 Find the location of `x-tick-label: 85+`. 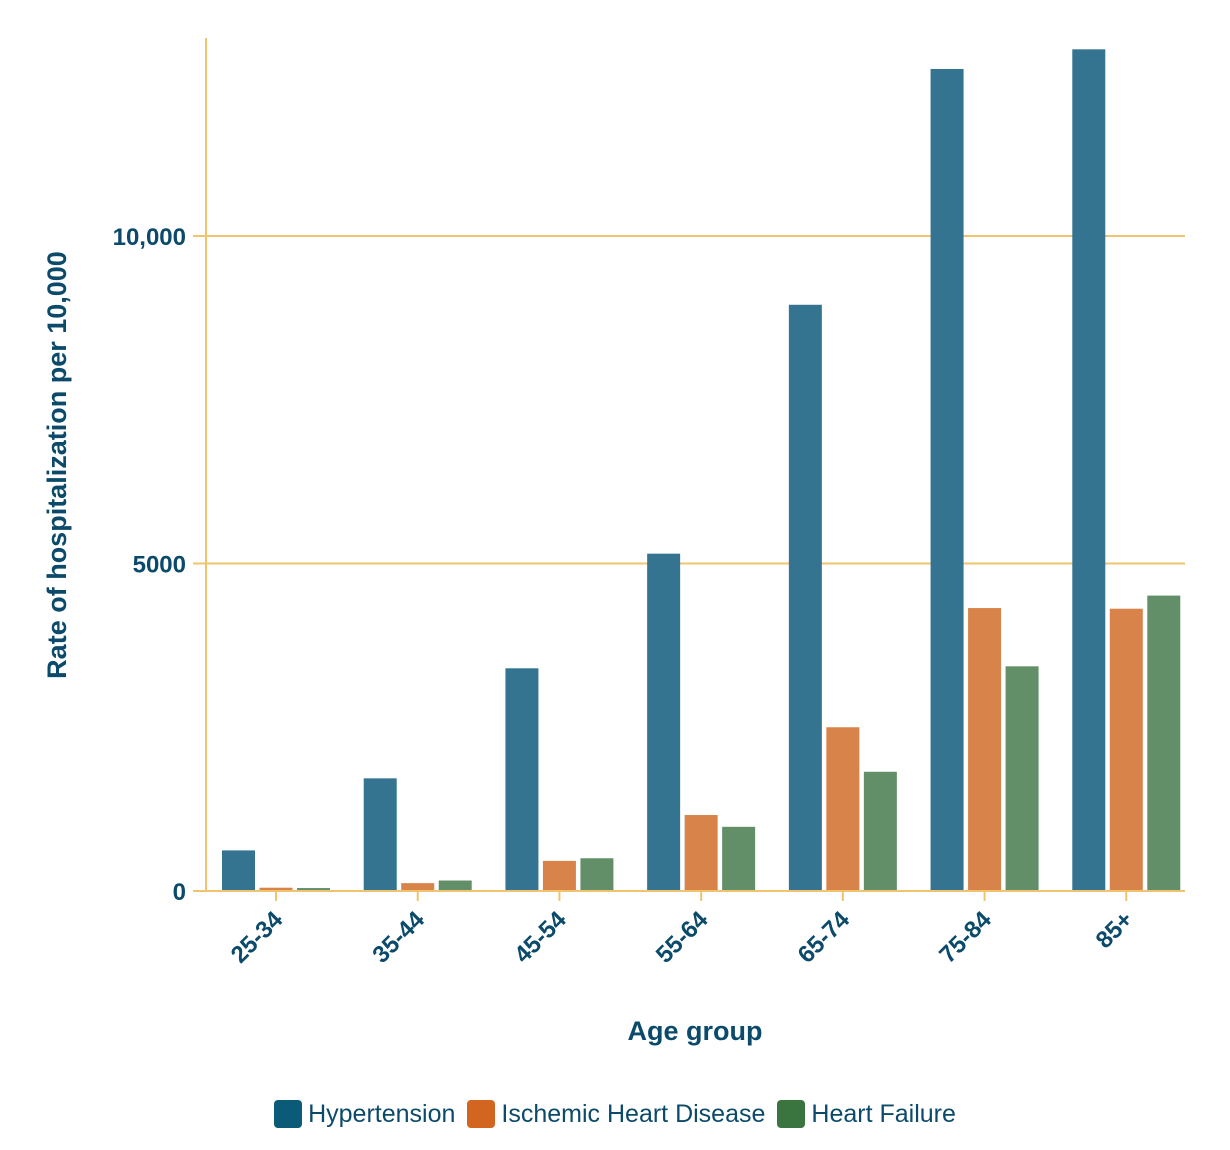

x-tick-label: 85+ is located at coordinates (1115, 930).